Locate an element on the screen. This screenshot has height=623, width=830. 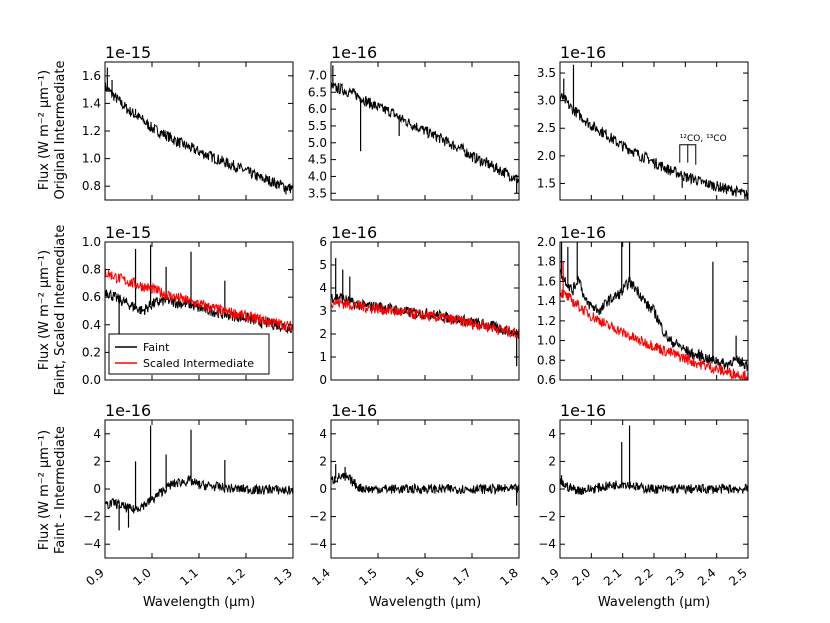
x-axis-label: Wavelength (μm) is located at coordinates (654, 602).